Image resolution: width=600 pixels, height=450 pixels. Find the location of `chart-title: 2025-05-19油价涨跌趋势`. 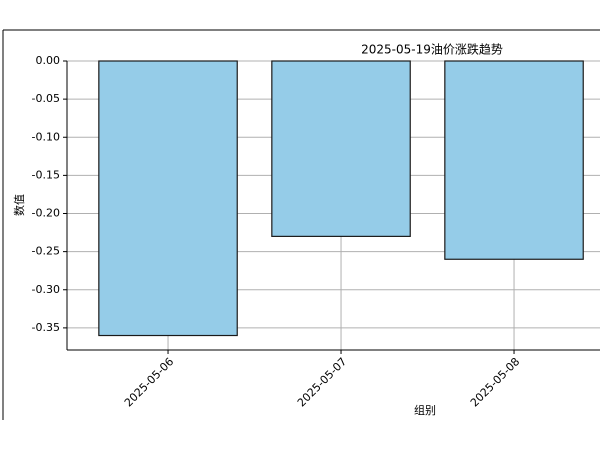

chart-title: 2025-05-19油价涨跌趋势 is located at coordinates (432, 49).